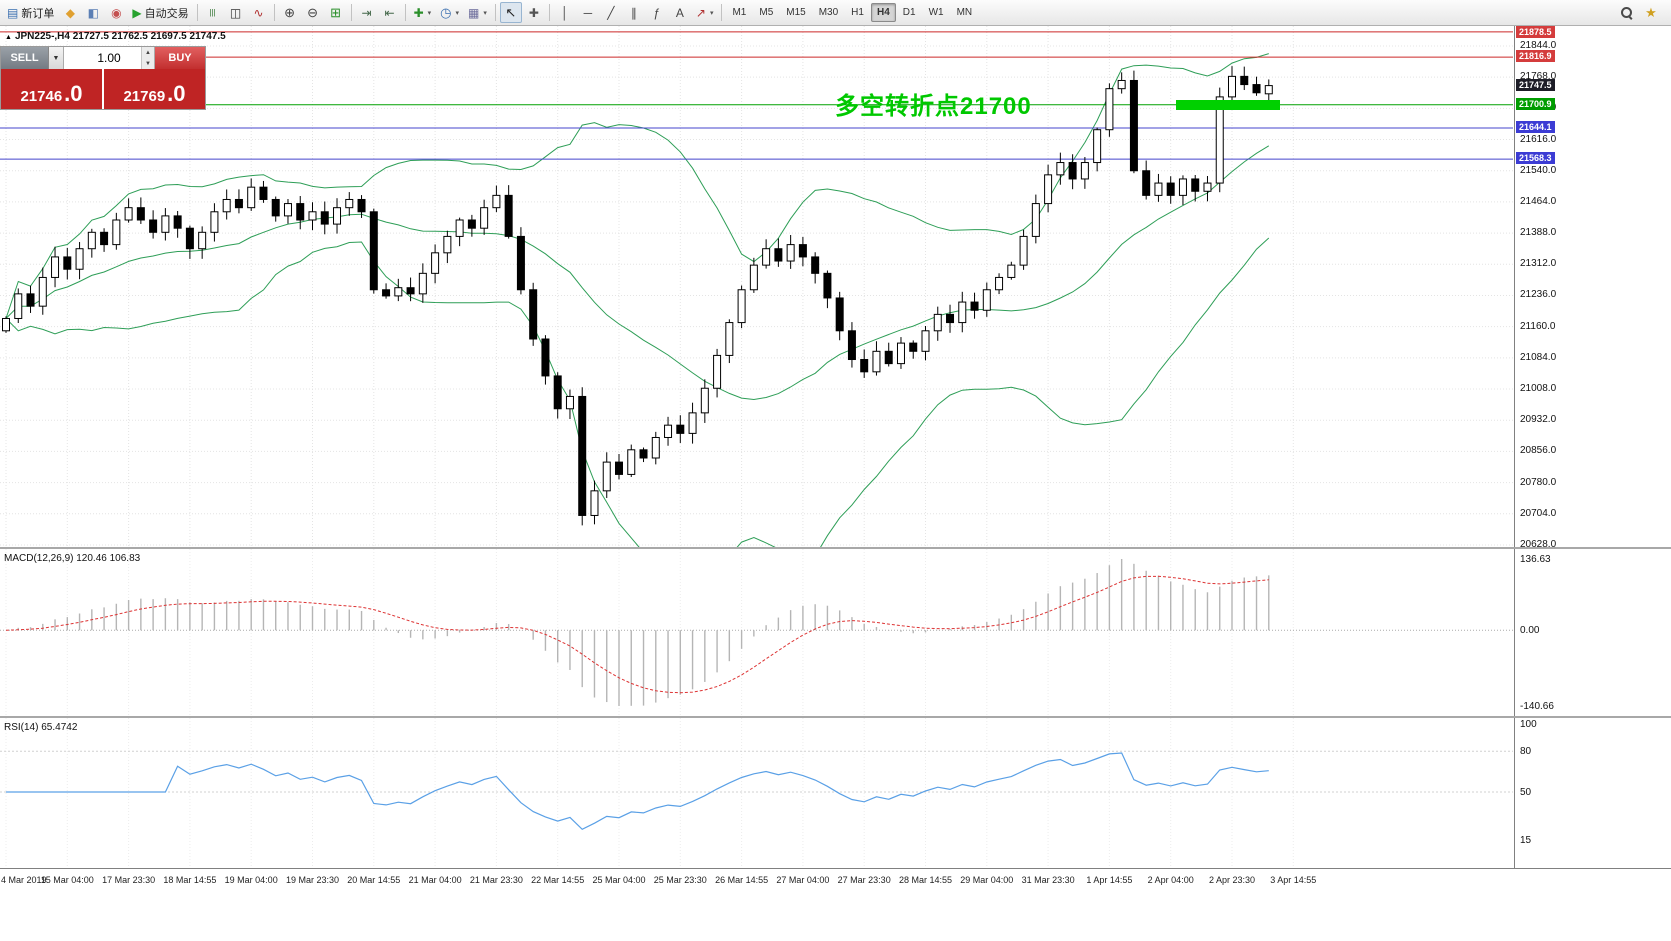  What do you see at coordinates (883, 12) in the screenshot?
I see `timeframe-h4: H4` at bounding box center [883, 12].